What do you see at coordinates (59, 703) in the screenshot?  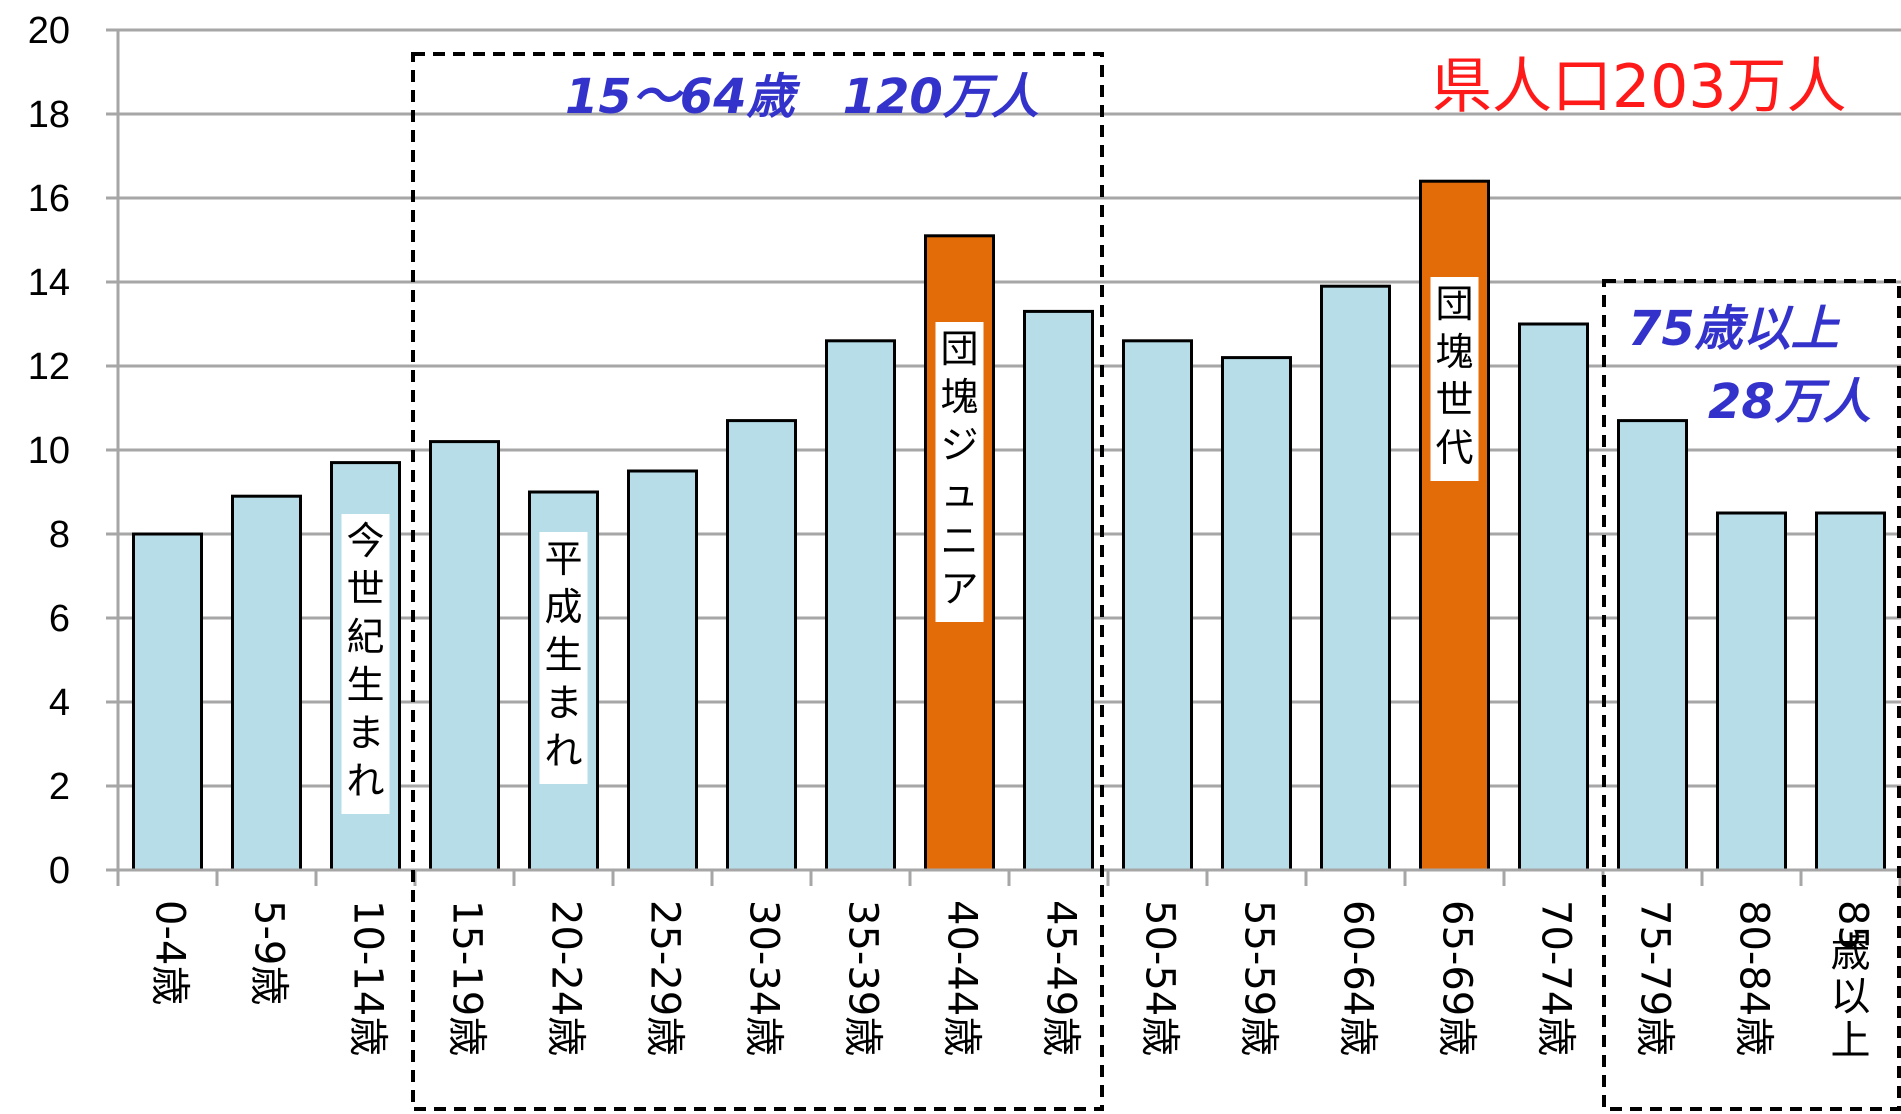 I see `y-tick-label: 4` at bounding box center [59, 703].